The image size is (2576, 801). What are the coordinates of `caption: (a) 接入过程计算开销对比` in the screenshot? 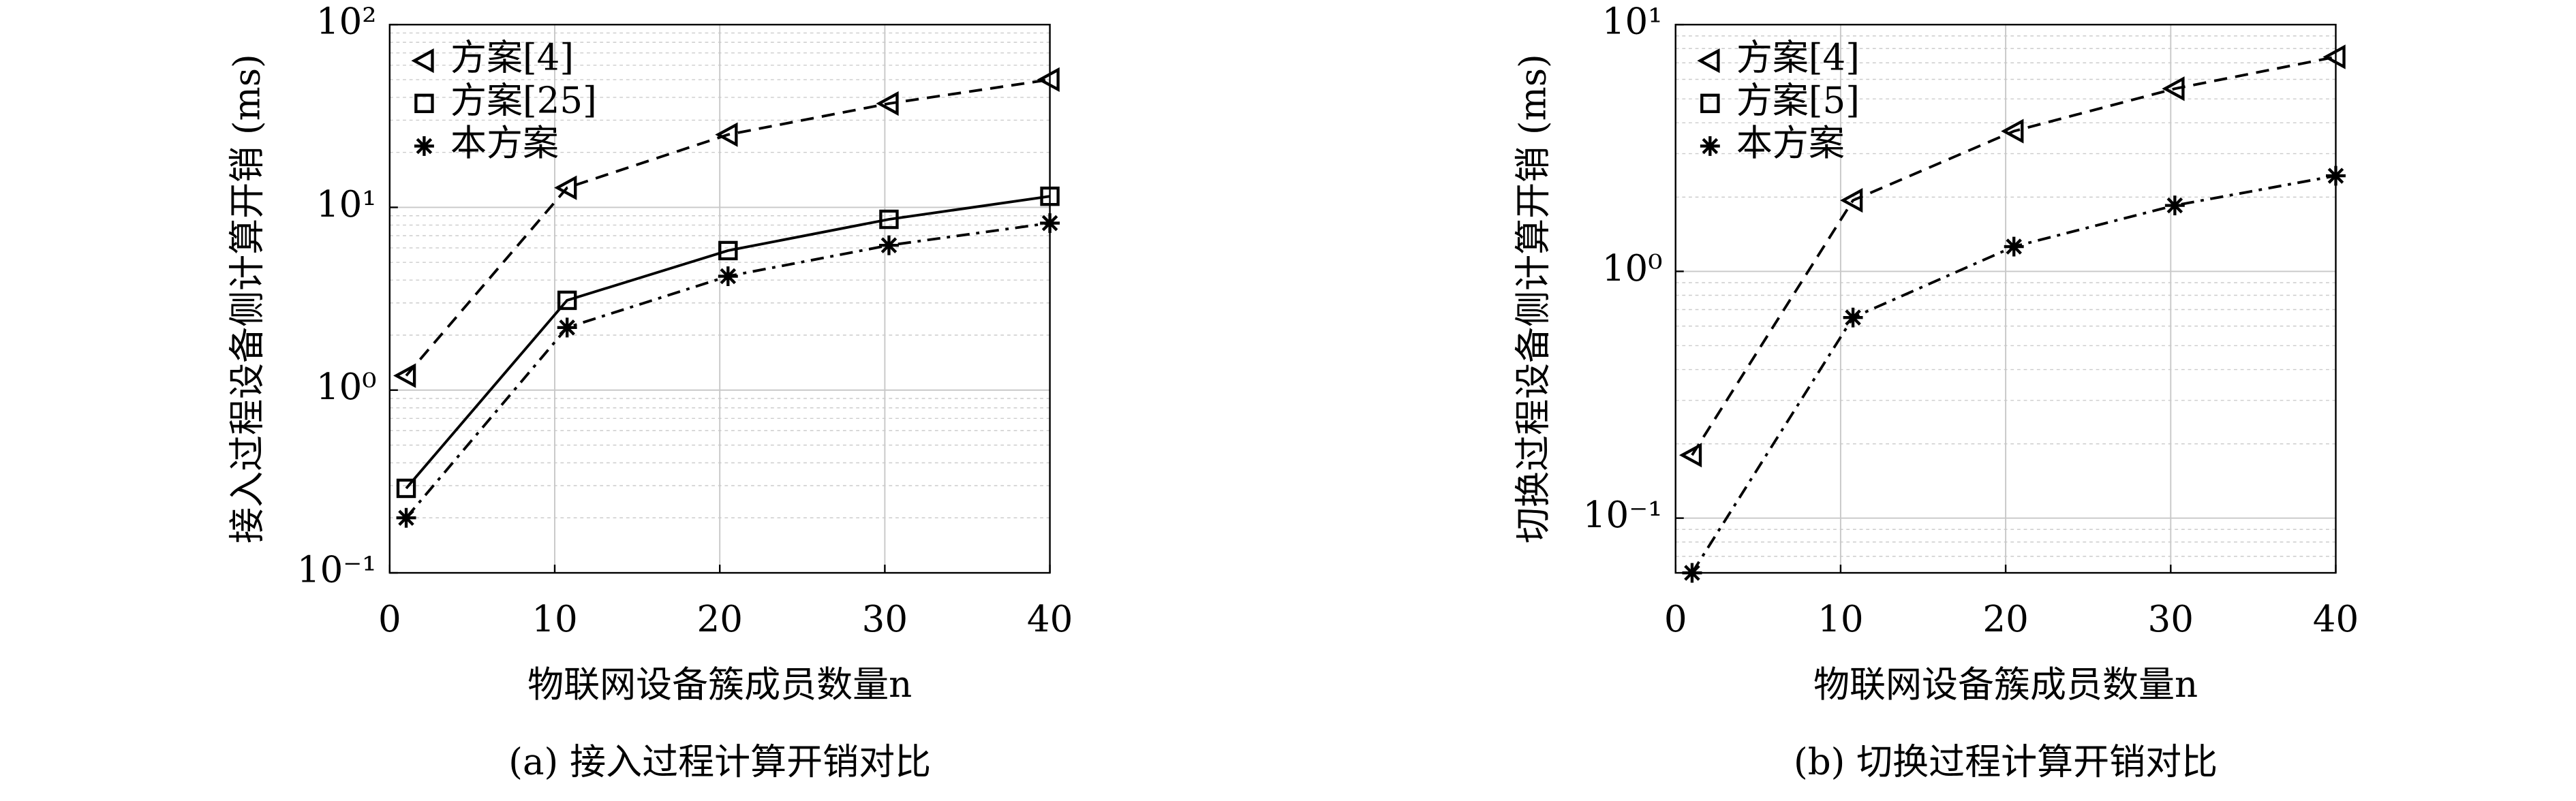 It's located at (720, 762).